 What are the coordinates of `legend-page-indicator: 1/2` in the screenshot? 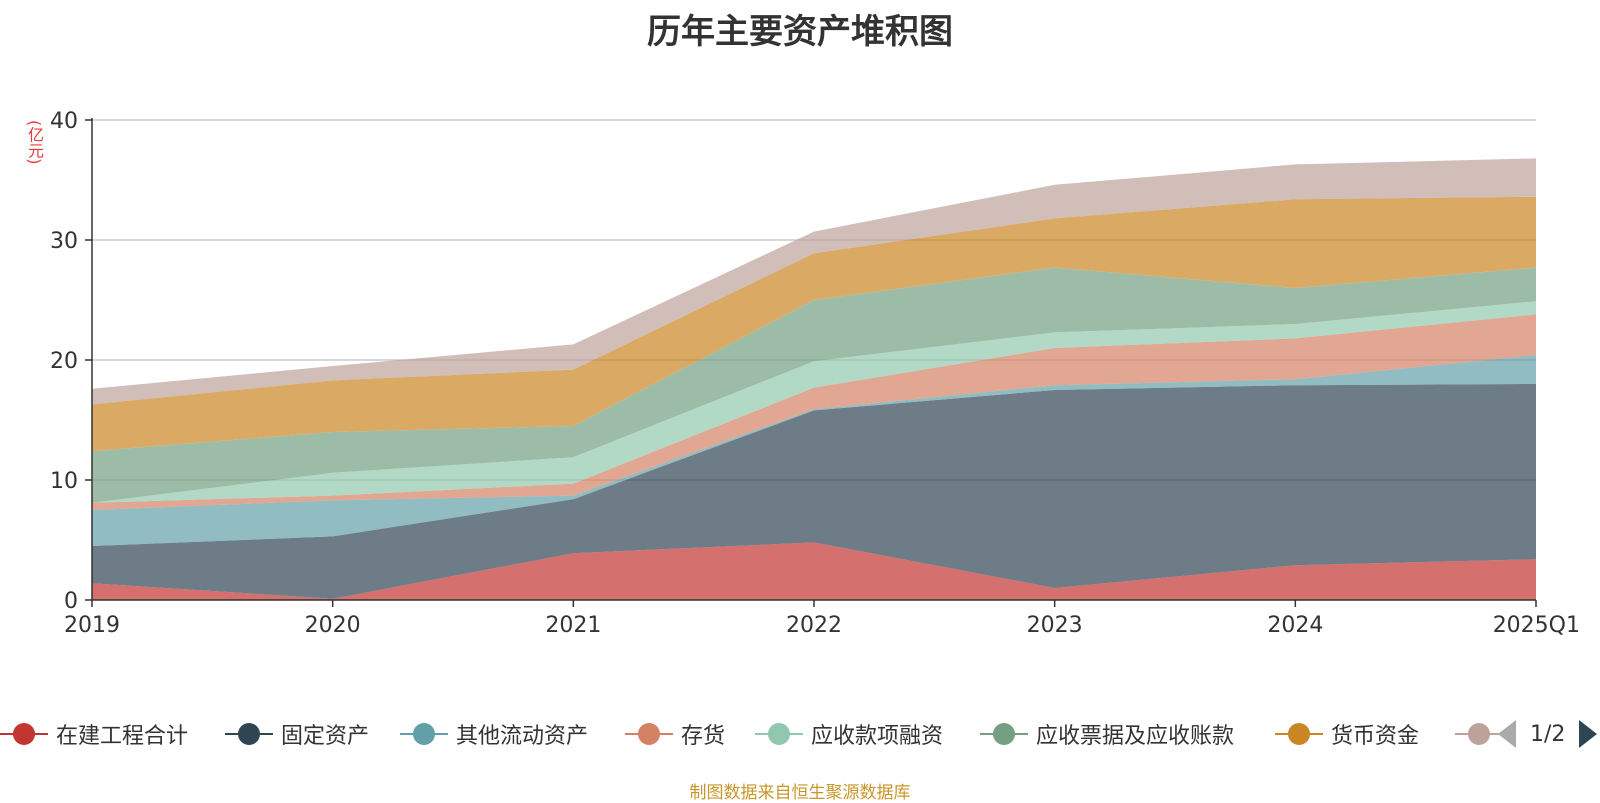 It's located at (1548, 734).